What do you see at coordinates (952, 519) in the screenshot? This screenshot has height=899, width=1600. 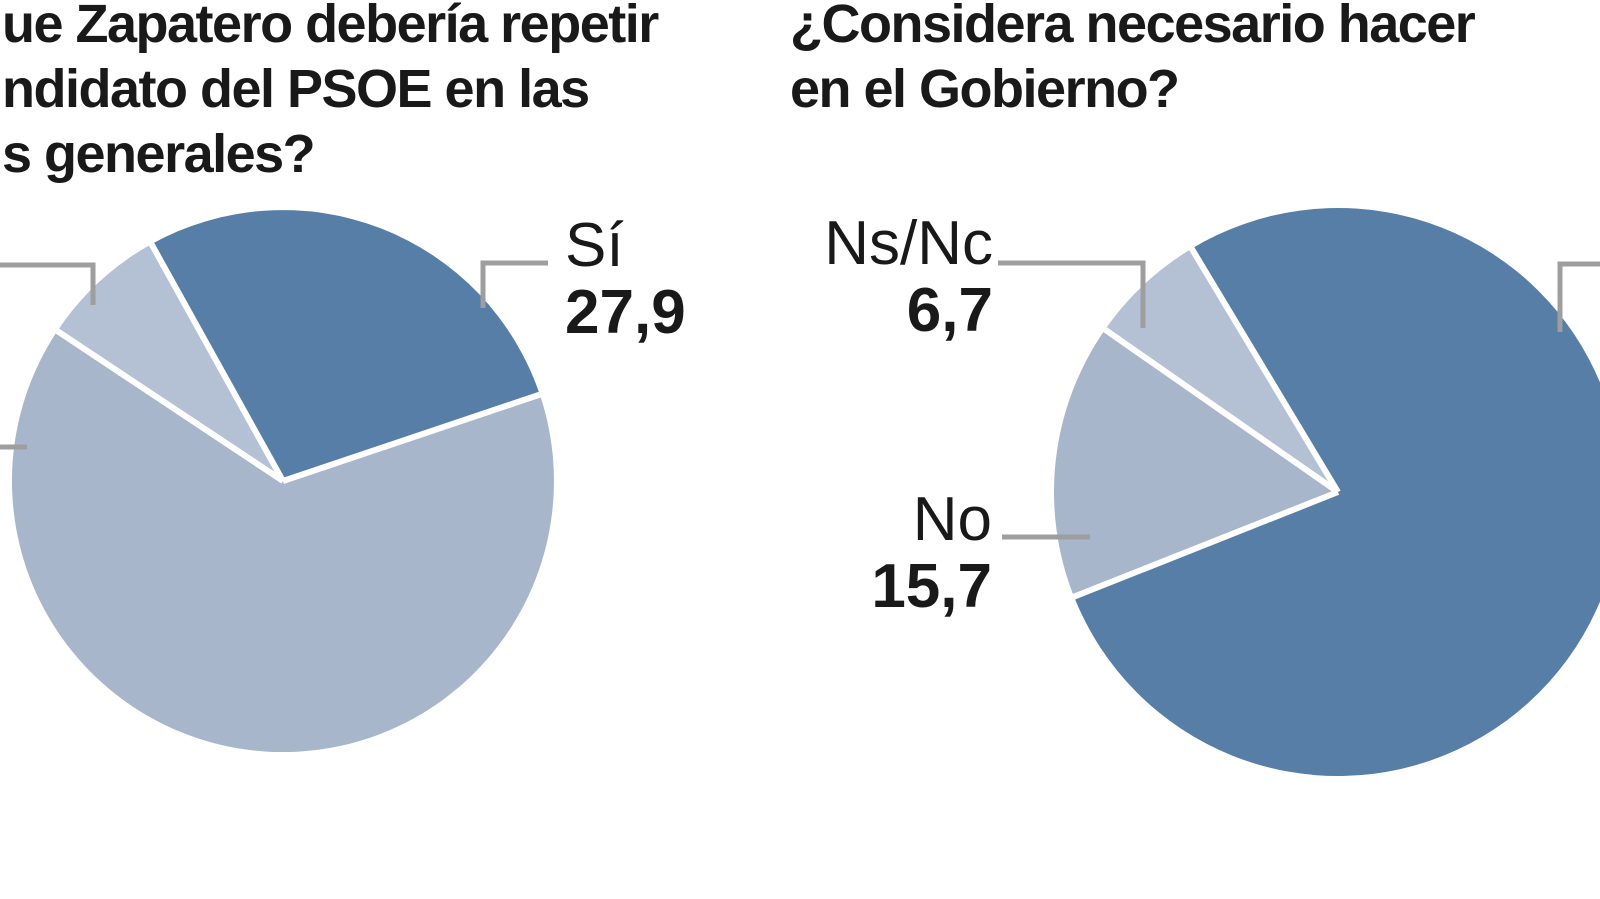 I see `right-pie-no-label-text: No` at bounding box center [952, 519].